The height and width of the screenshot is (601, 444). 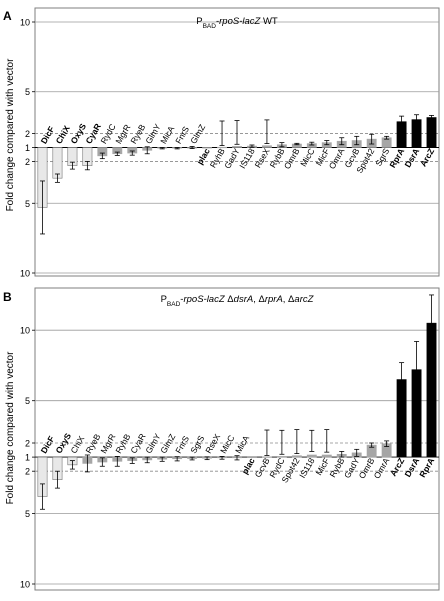 I want to click on panel-b-category-label: OmrA, so click(x=382, y=468).